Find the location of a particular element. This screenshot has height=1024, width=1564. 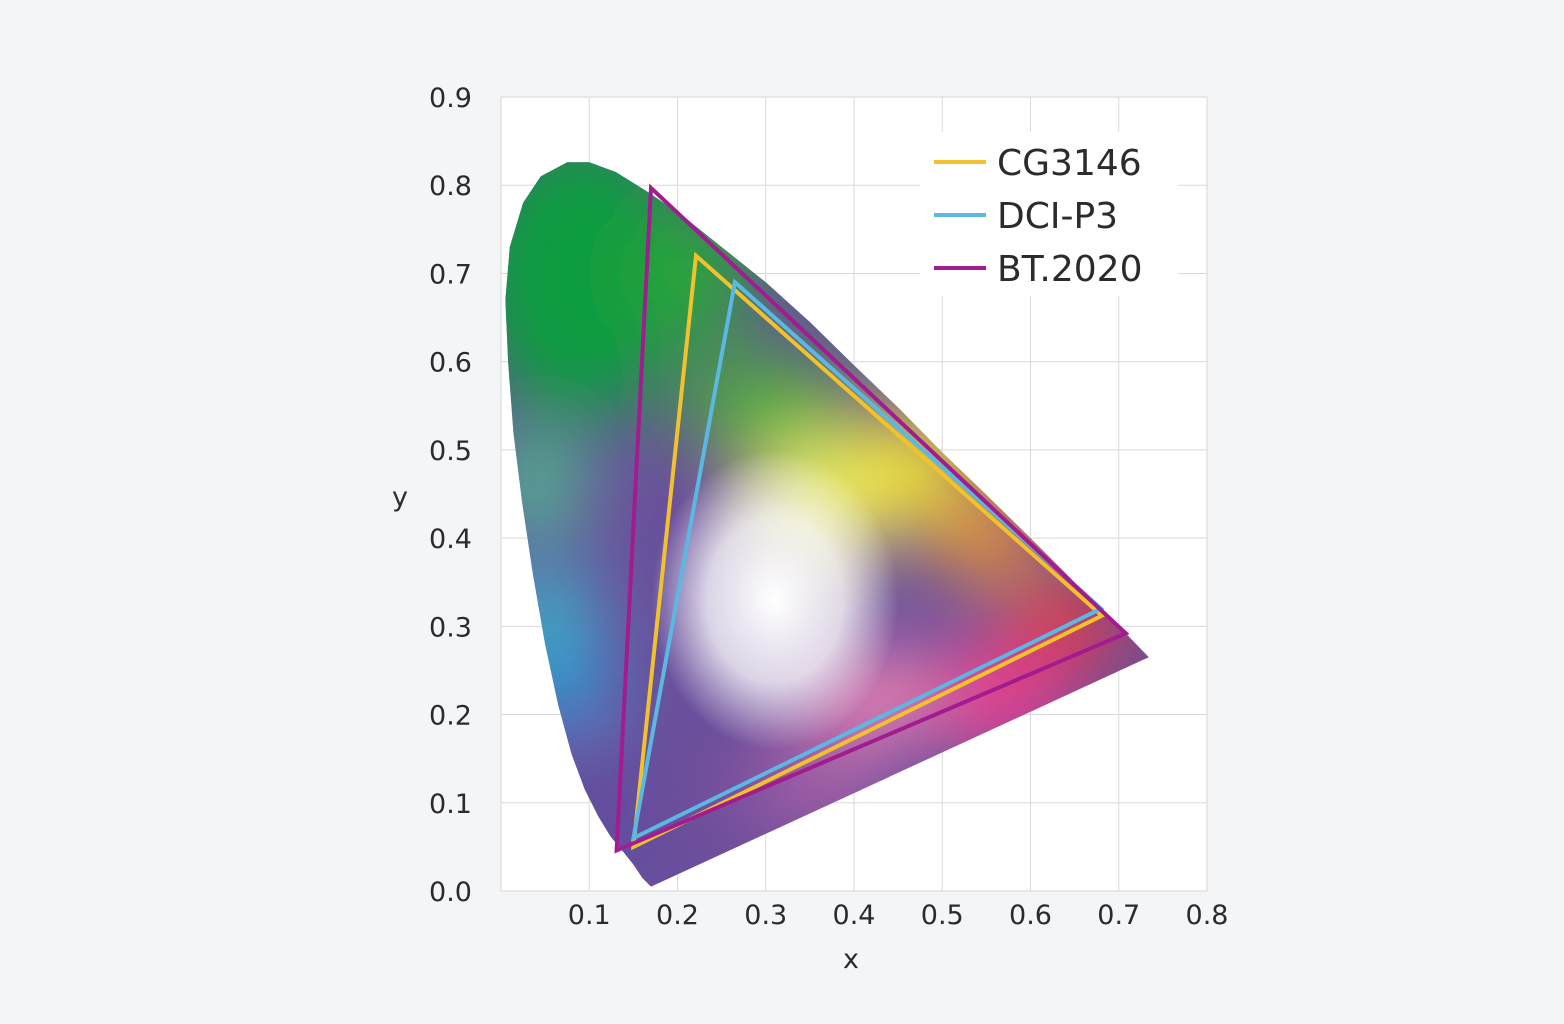

y-tick-label: 0.3 is located at coordinates (450, 627).